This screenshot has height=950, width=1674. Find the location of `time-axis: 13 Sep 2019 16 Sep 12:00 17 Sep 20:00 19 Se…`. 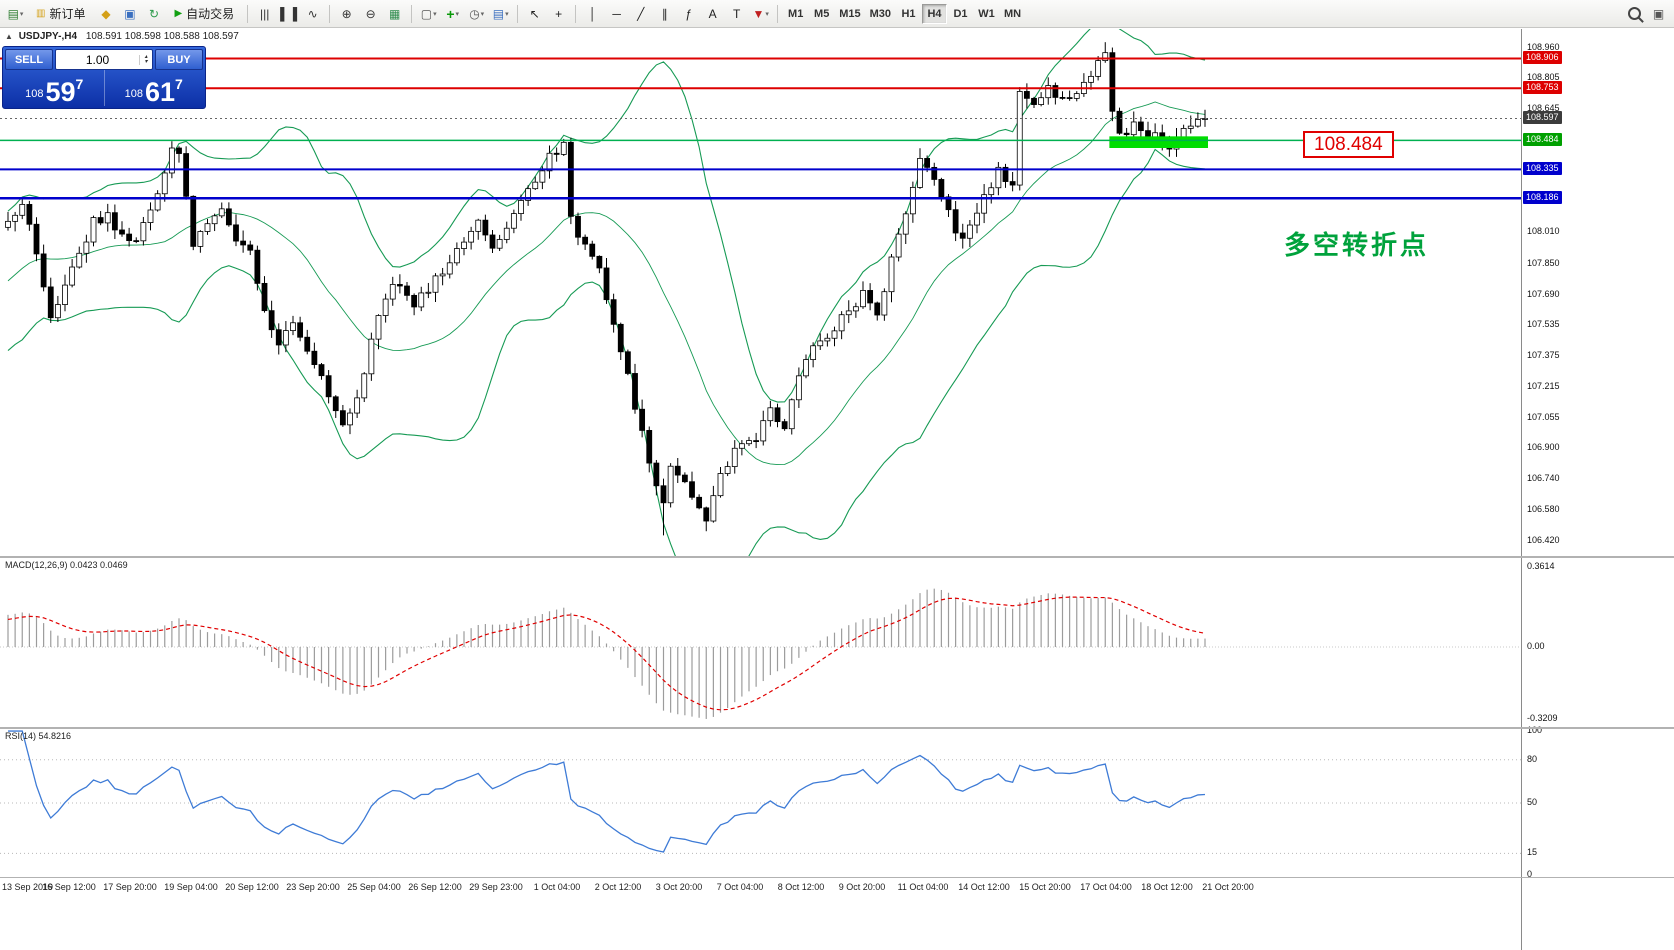

time-axis: 13 Sep 2019 16 Sep 12:00 17 Sep 20:00 19 Se… is located at coordinates (760, 889).